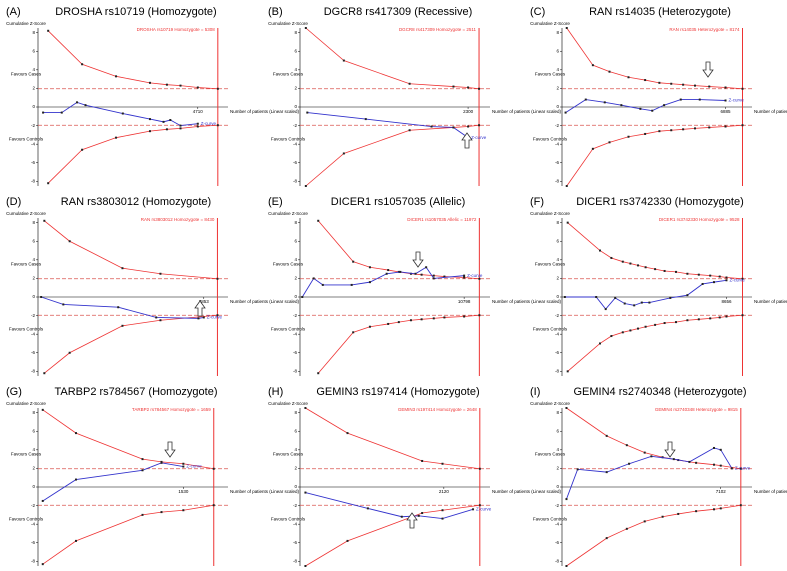 This screenshot has width=787, height=571. I want to click on panel-label: (G), so click(14, 392).